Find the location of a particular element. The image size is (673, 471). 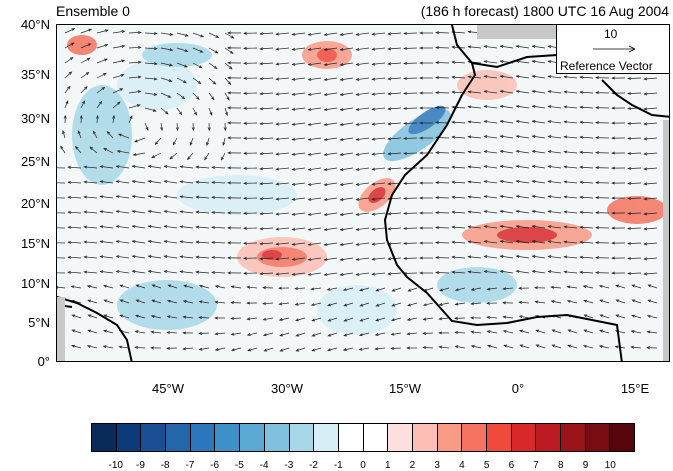

colorbar-tick-label: 8 is located at coordinates (561, 465).